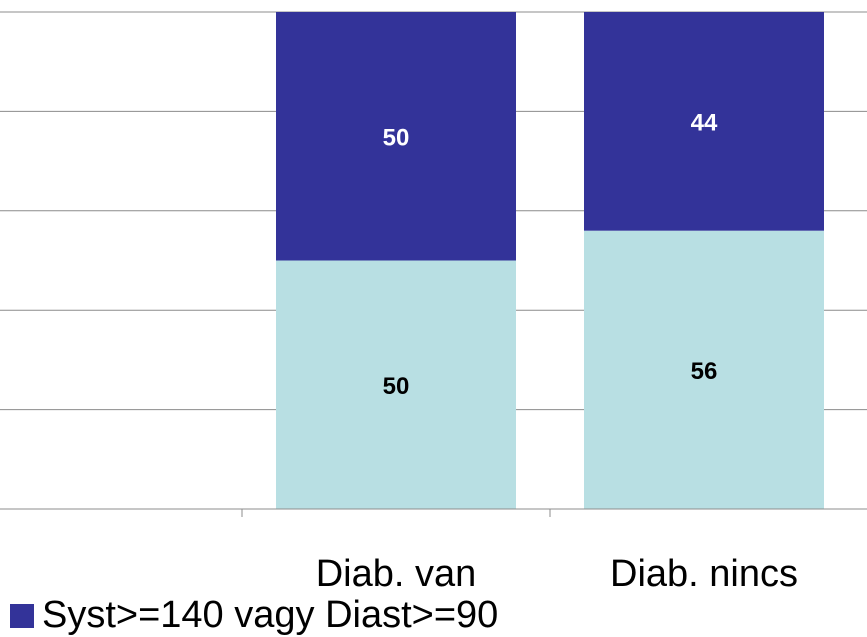 The height and width of the screenshot is (637, 867). Describe the element at coordinates (433, 551) in the screenshot. I see `x-axis: Diab. van Diab. nincs` at that location.